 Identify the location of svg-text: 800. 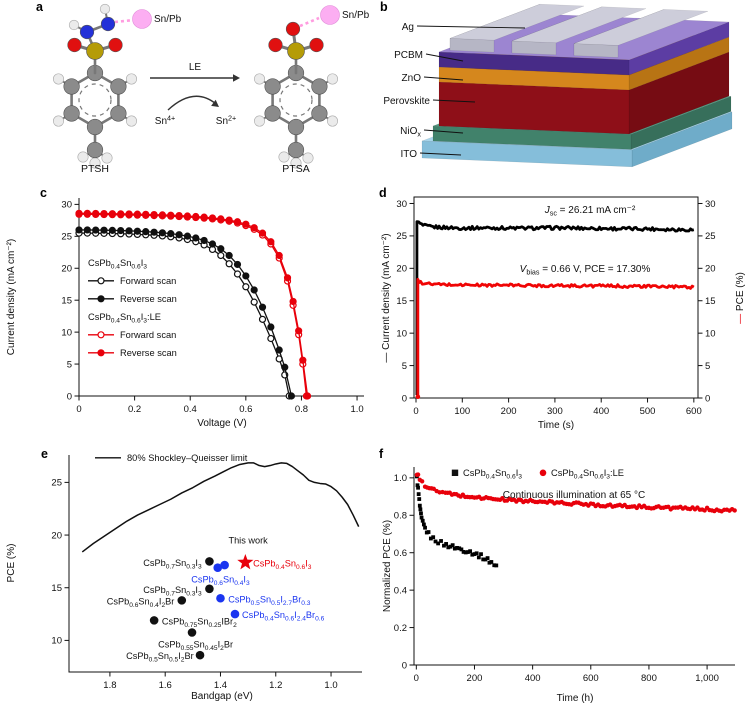
(649, 678).